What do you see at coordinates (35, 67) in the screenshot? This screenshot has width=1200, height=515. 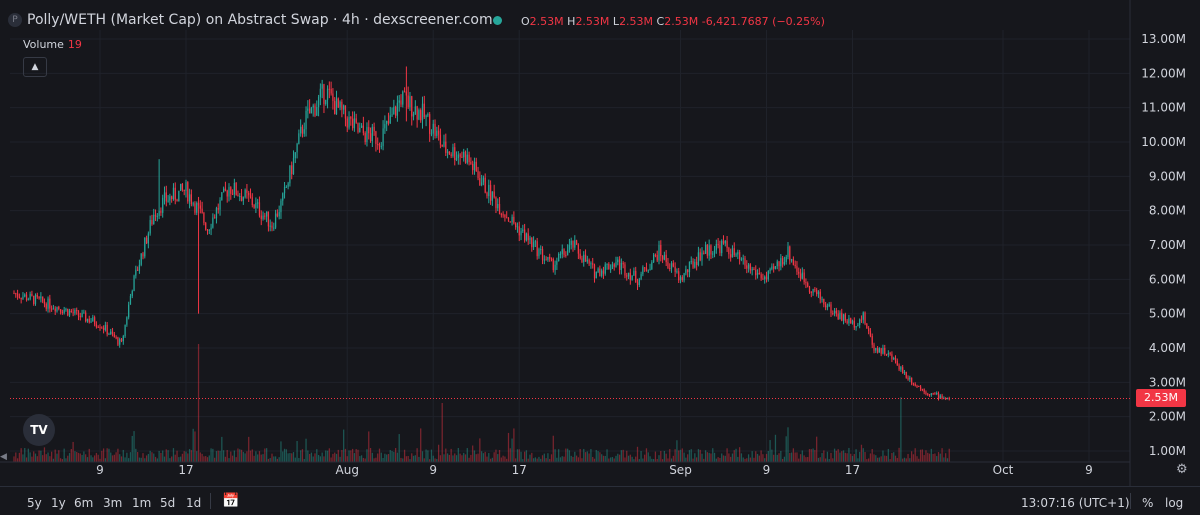 I see `collapse-button: ▲` at bounding box center [35, 67].